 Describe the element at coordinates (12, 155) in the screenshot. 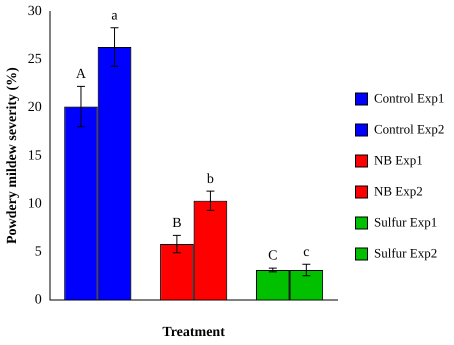

I see `y-axis-title: Powdery mildew severity (%)` at that location.